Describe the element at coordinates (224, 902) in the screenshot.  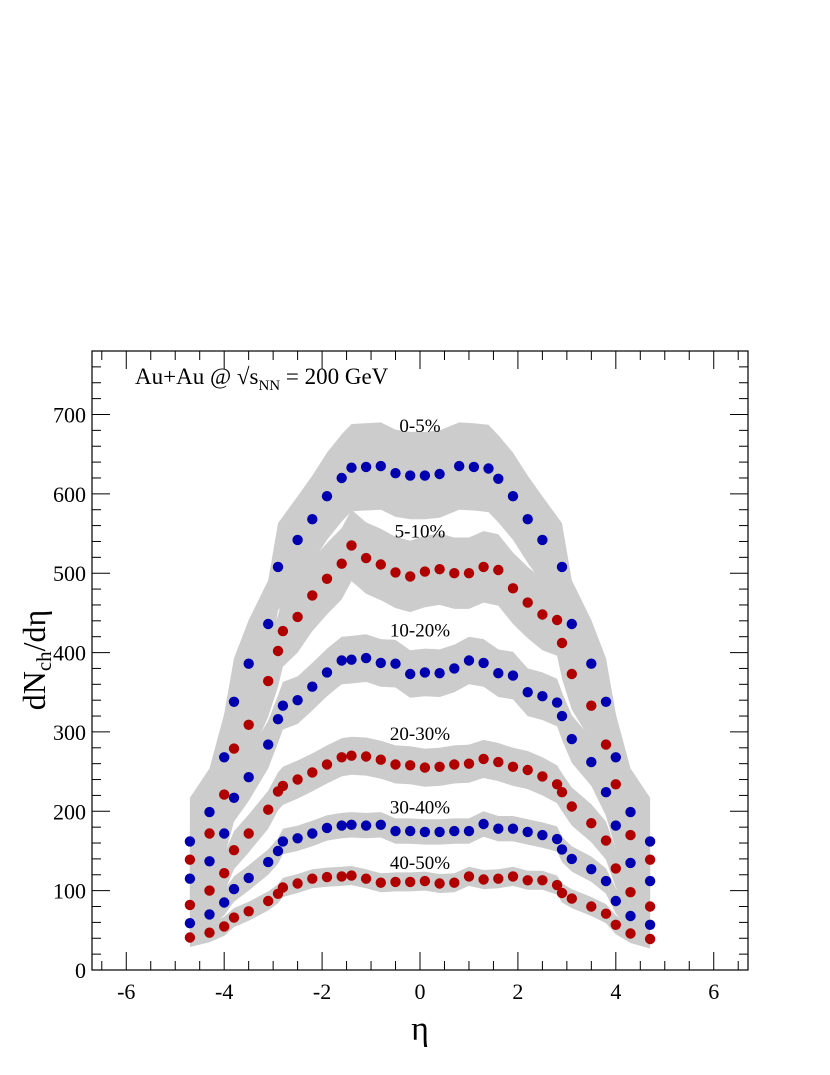
I see `point-30-40%-2` at that location.